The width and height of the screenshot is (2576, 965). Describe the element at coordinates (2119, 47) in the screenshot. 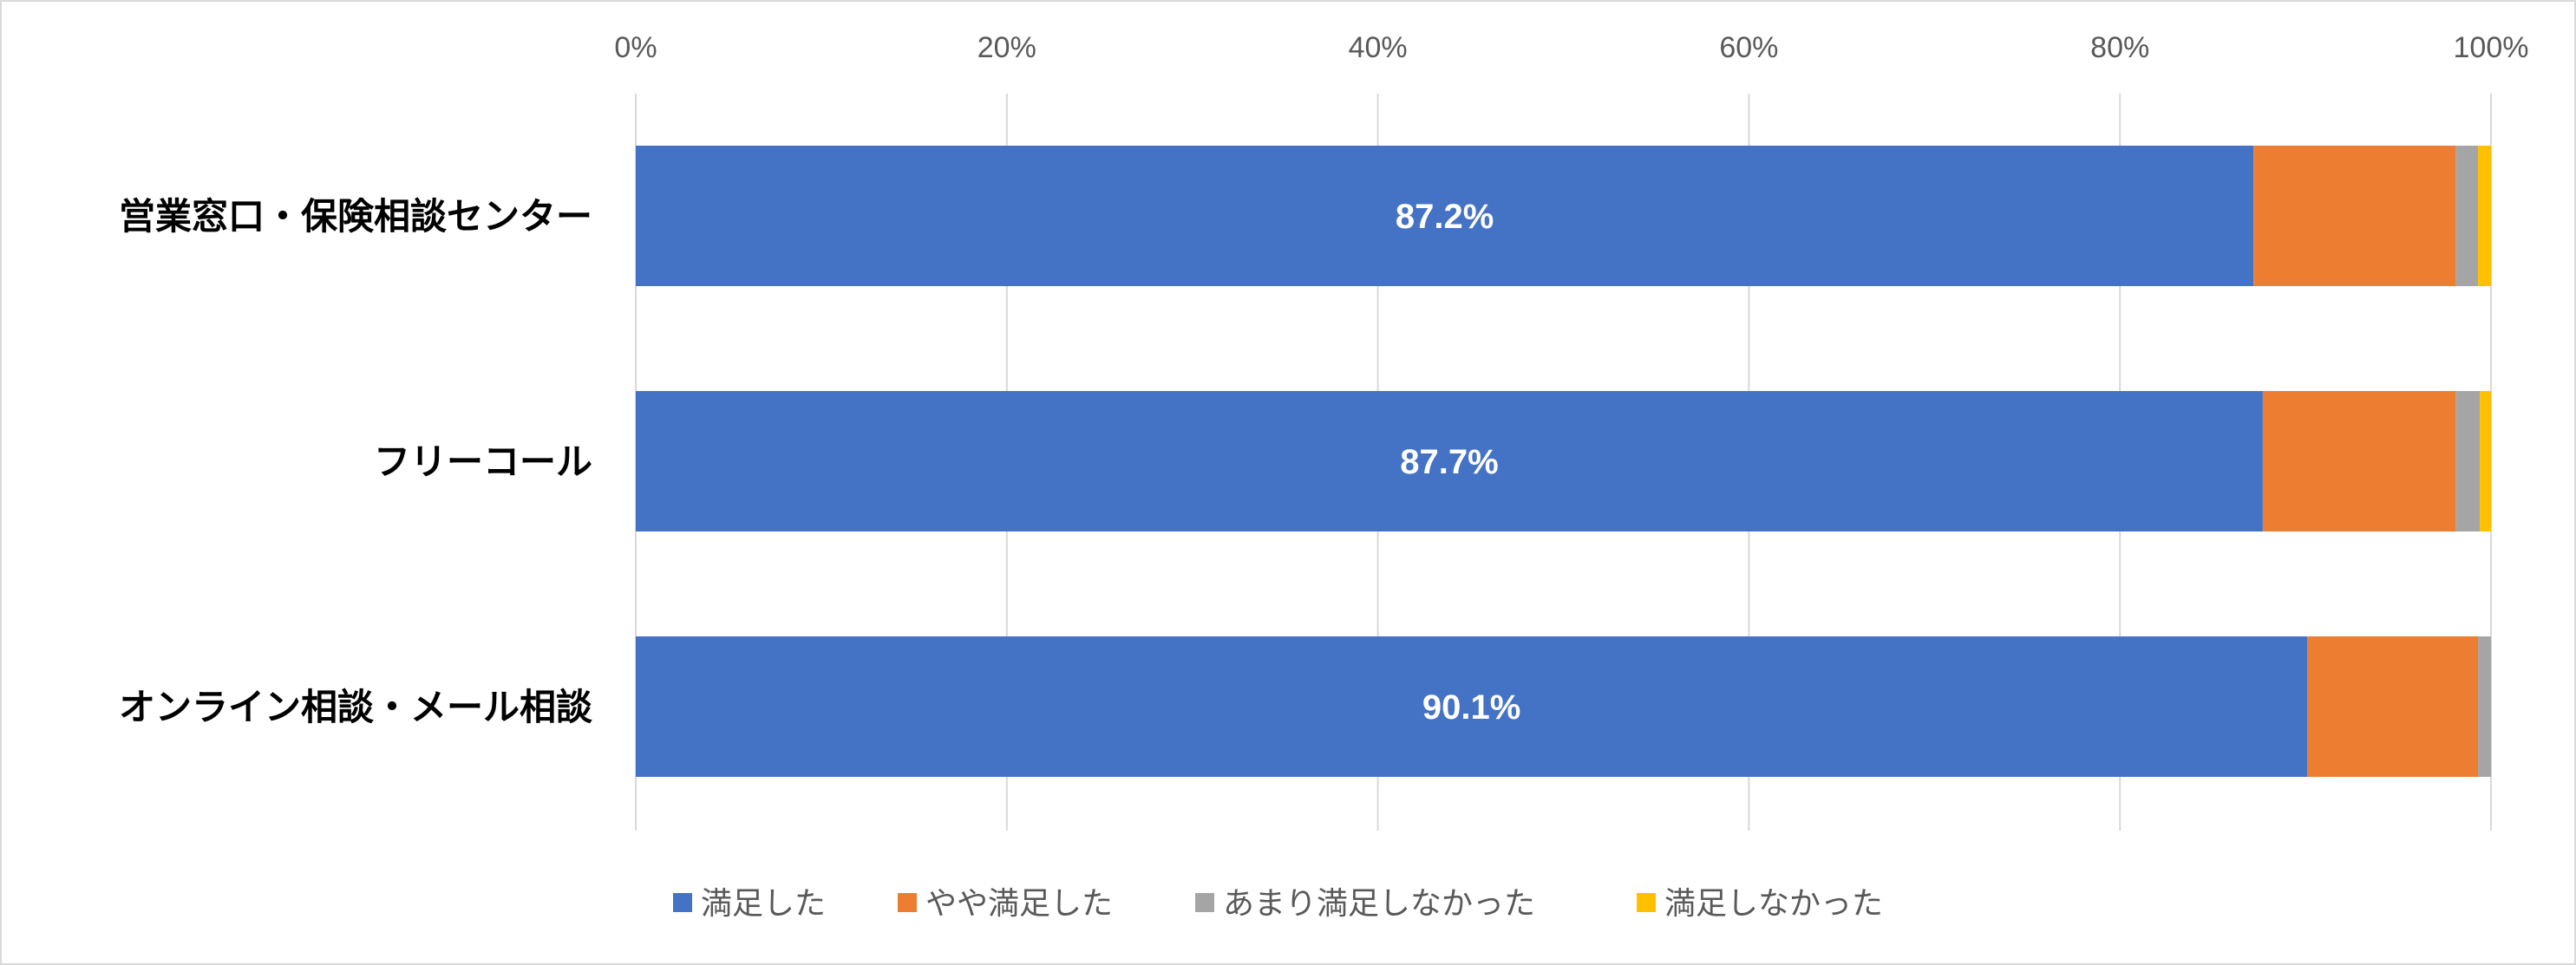

I see `x-tick-label: 80%` at that location.